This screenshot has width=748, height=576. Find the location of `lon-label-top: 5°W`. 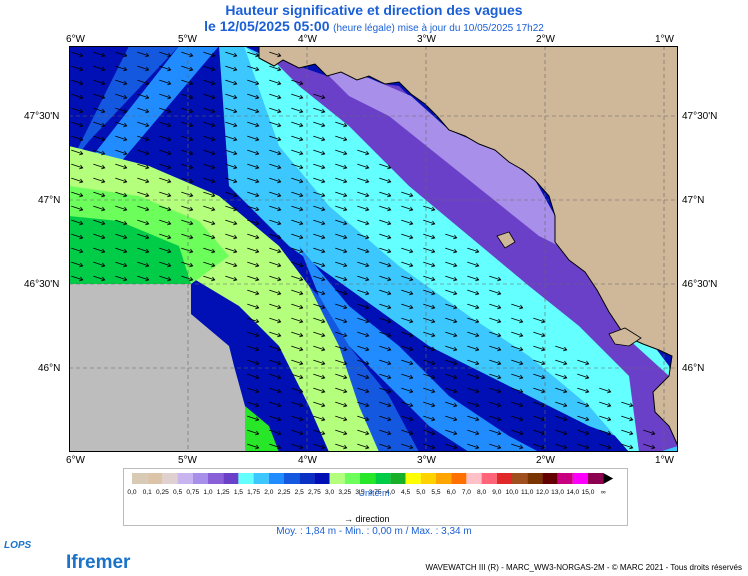

lon-label-top: 5°W is located at coordinates (187, 39).